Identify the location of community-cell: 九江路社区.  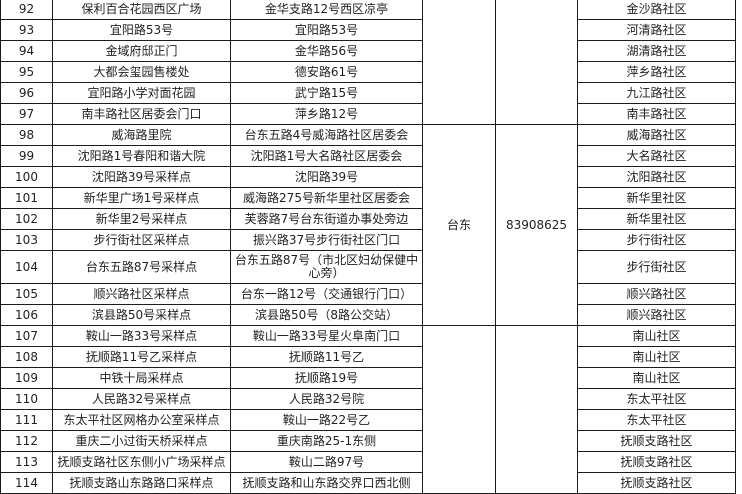
(656, 93).